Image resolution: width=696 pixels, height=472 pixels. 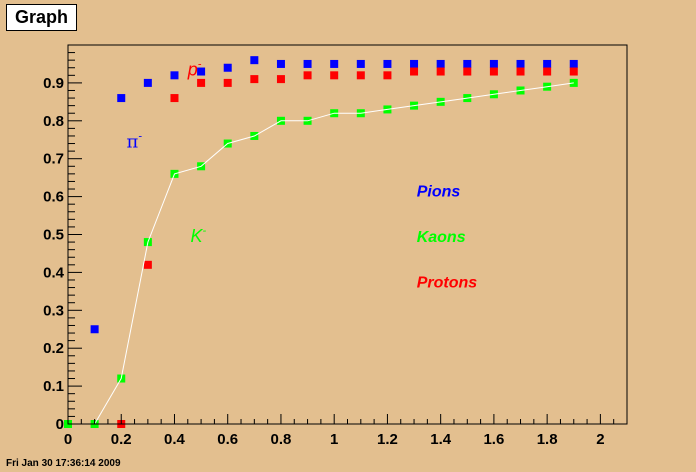 I want to click on y-tick-label: 0, so click(x=60, y=424).